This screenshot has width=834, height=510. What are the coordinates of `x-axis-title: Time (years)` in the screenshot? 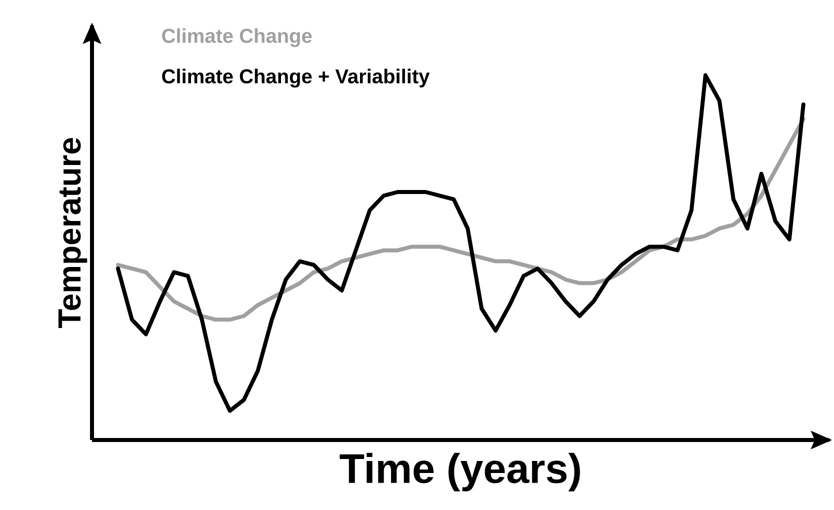 It's located at (460, 472).